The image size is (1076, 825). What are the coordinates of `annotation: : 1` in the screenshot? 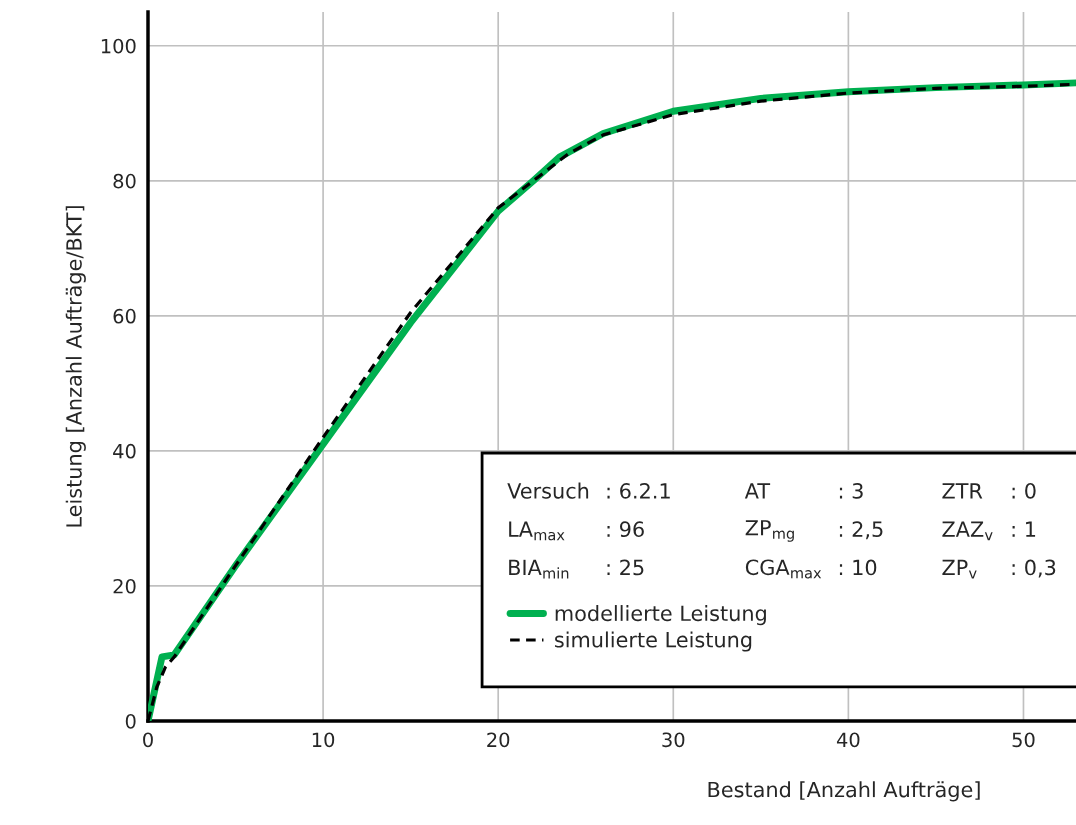 It's located at (1024, 529).